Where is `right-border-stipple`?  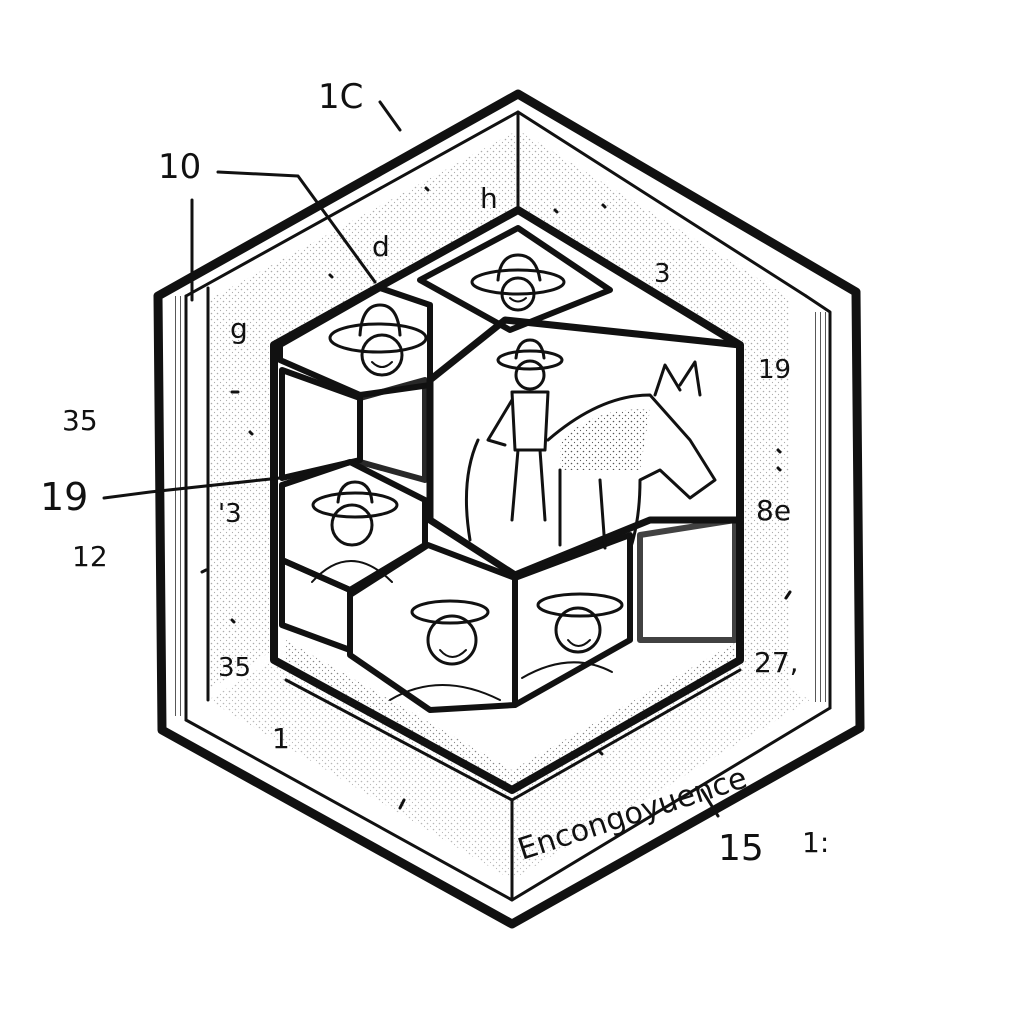
right-border-stipple is located at coordinates (654, 410).